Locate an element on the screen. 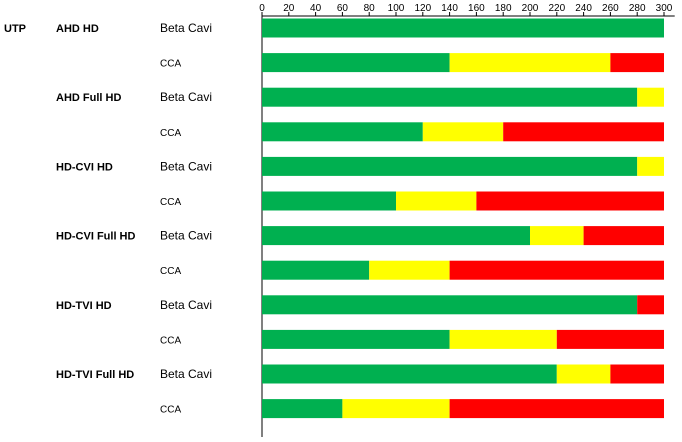 The width and height of the screenshot is (682, 442). x-tick-label: 0 is located at coordinates (262, 8).